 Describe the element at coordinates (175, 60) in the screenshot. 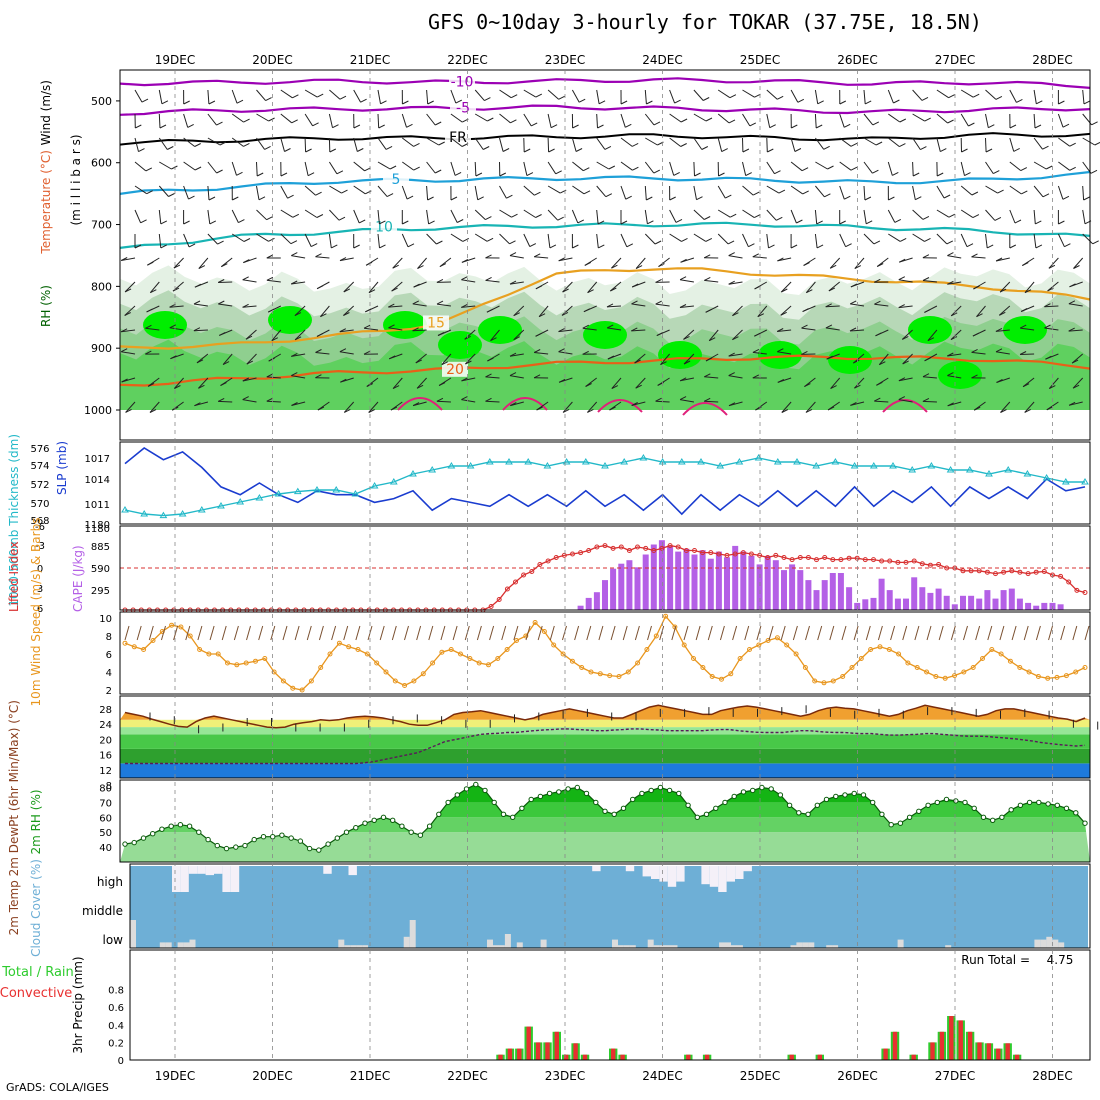

I see `date-label-top: 19DEC` at that location.